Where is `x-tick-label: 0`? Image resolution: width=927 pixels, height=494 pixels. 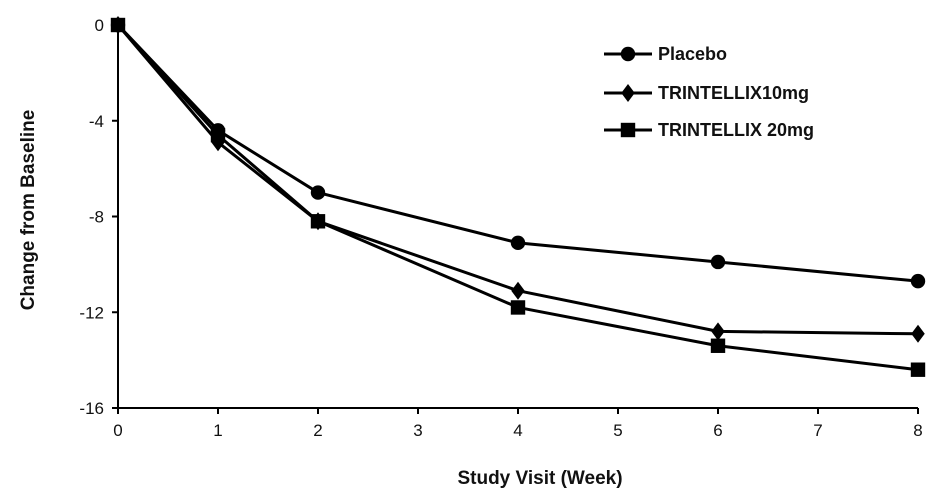 x-tick-label: 0 is located at coordinates (117, 430).